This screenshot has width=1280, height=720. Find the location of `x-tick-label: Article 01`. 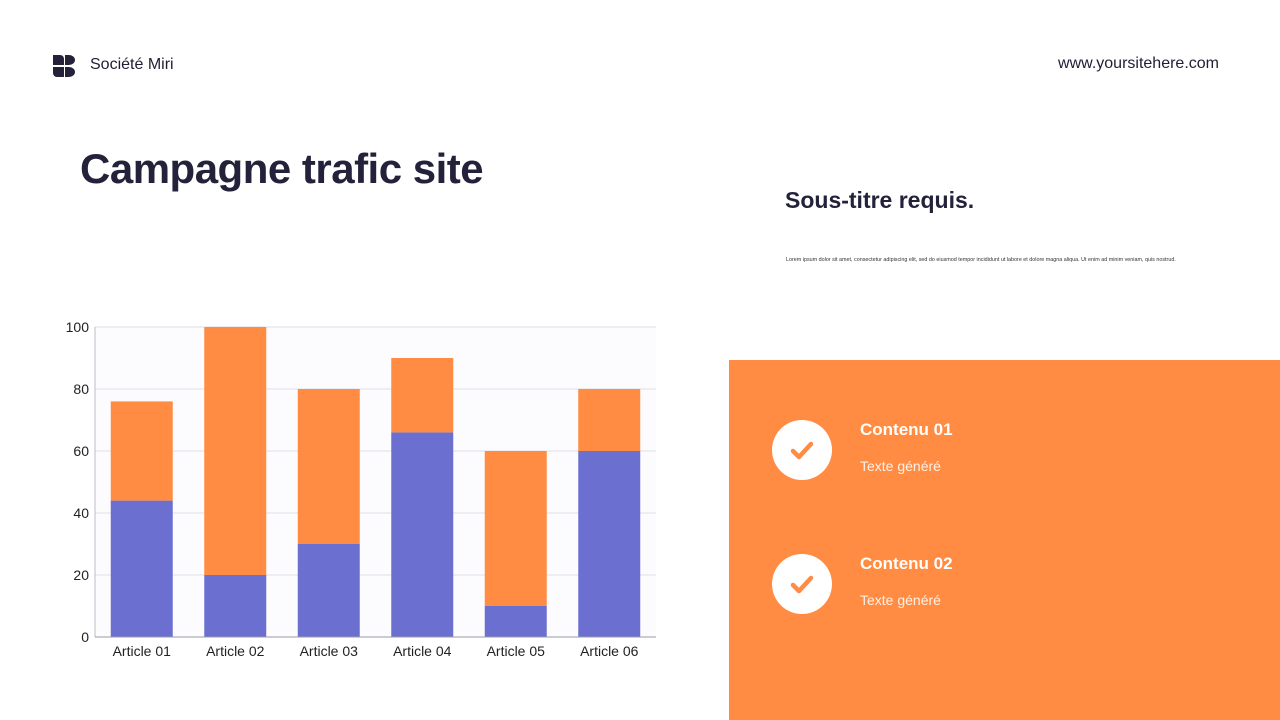

x-tick-label: Article 01 is located at coordinates (142, 651).